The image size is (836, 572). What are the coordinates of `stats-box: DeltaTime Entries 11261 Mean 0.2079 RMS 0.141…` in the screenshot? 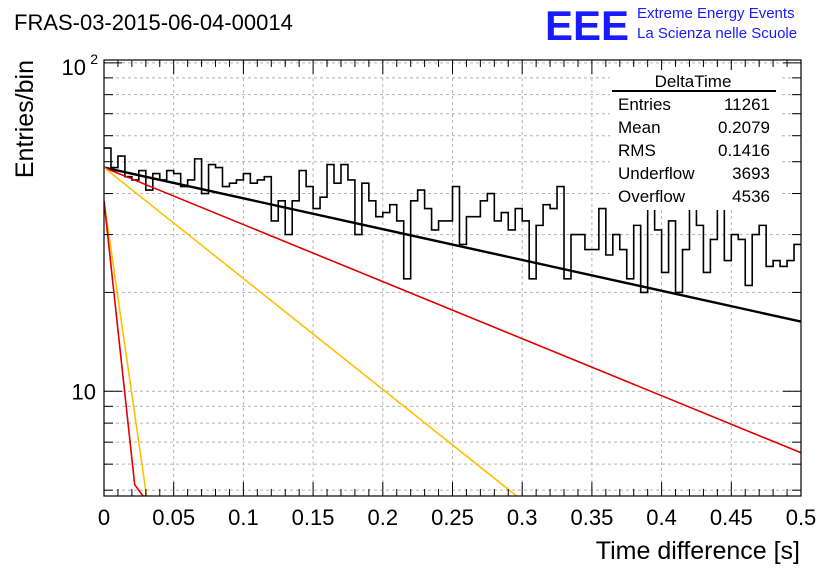 It's located at (695, 140).